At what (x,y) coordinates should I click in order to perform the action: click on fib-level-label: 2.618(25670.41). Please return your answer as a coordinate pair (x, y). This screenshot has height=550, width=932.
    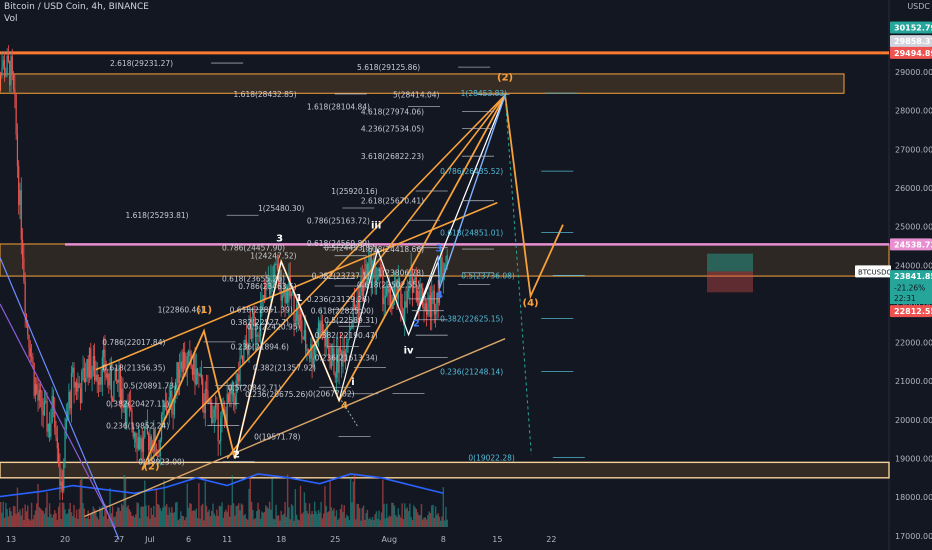
    Looking at the image, I should click on (392, 201).